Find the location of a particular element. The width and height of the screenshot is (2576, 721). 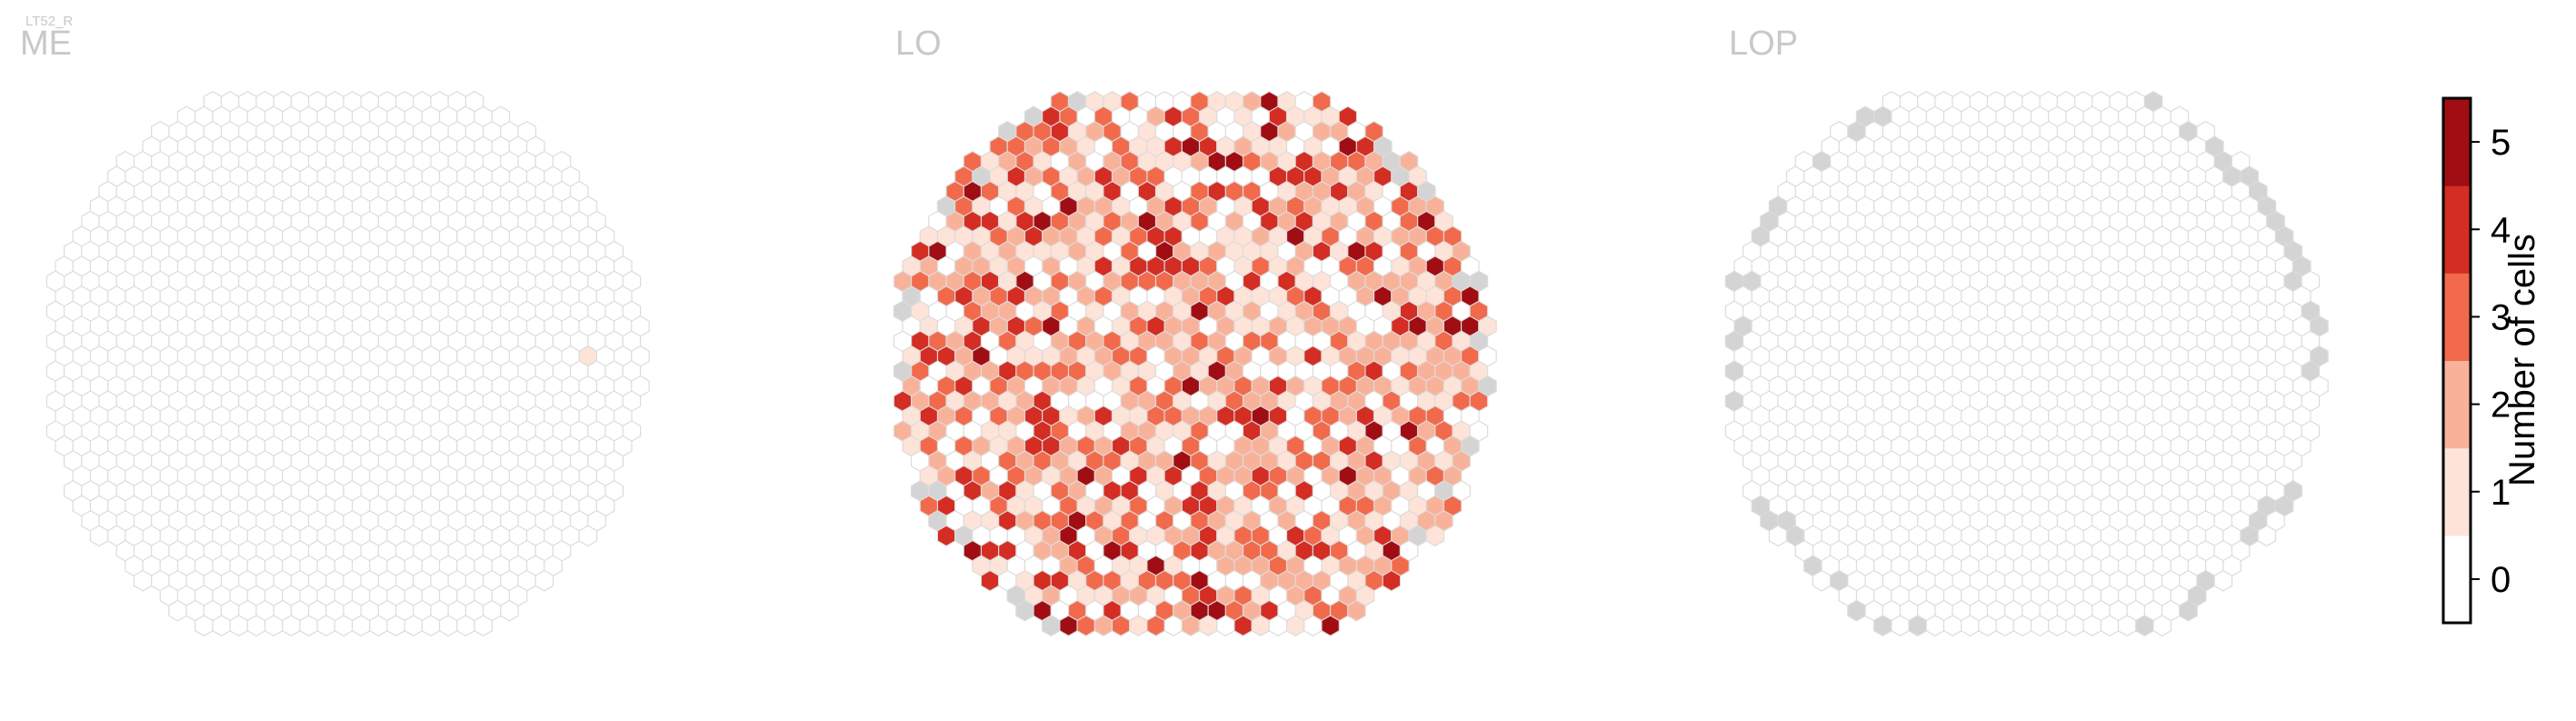

colorbar-frame is located at coordinates (2456, 360).